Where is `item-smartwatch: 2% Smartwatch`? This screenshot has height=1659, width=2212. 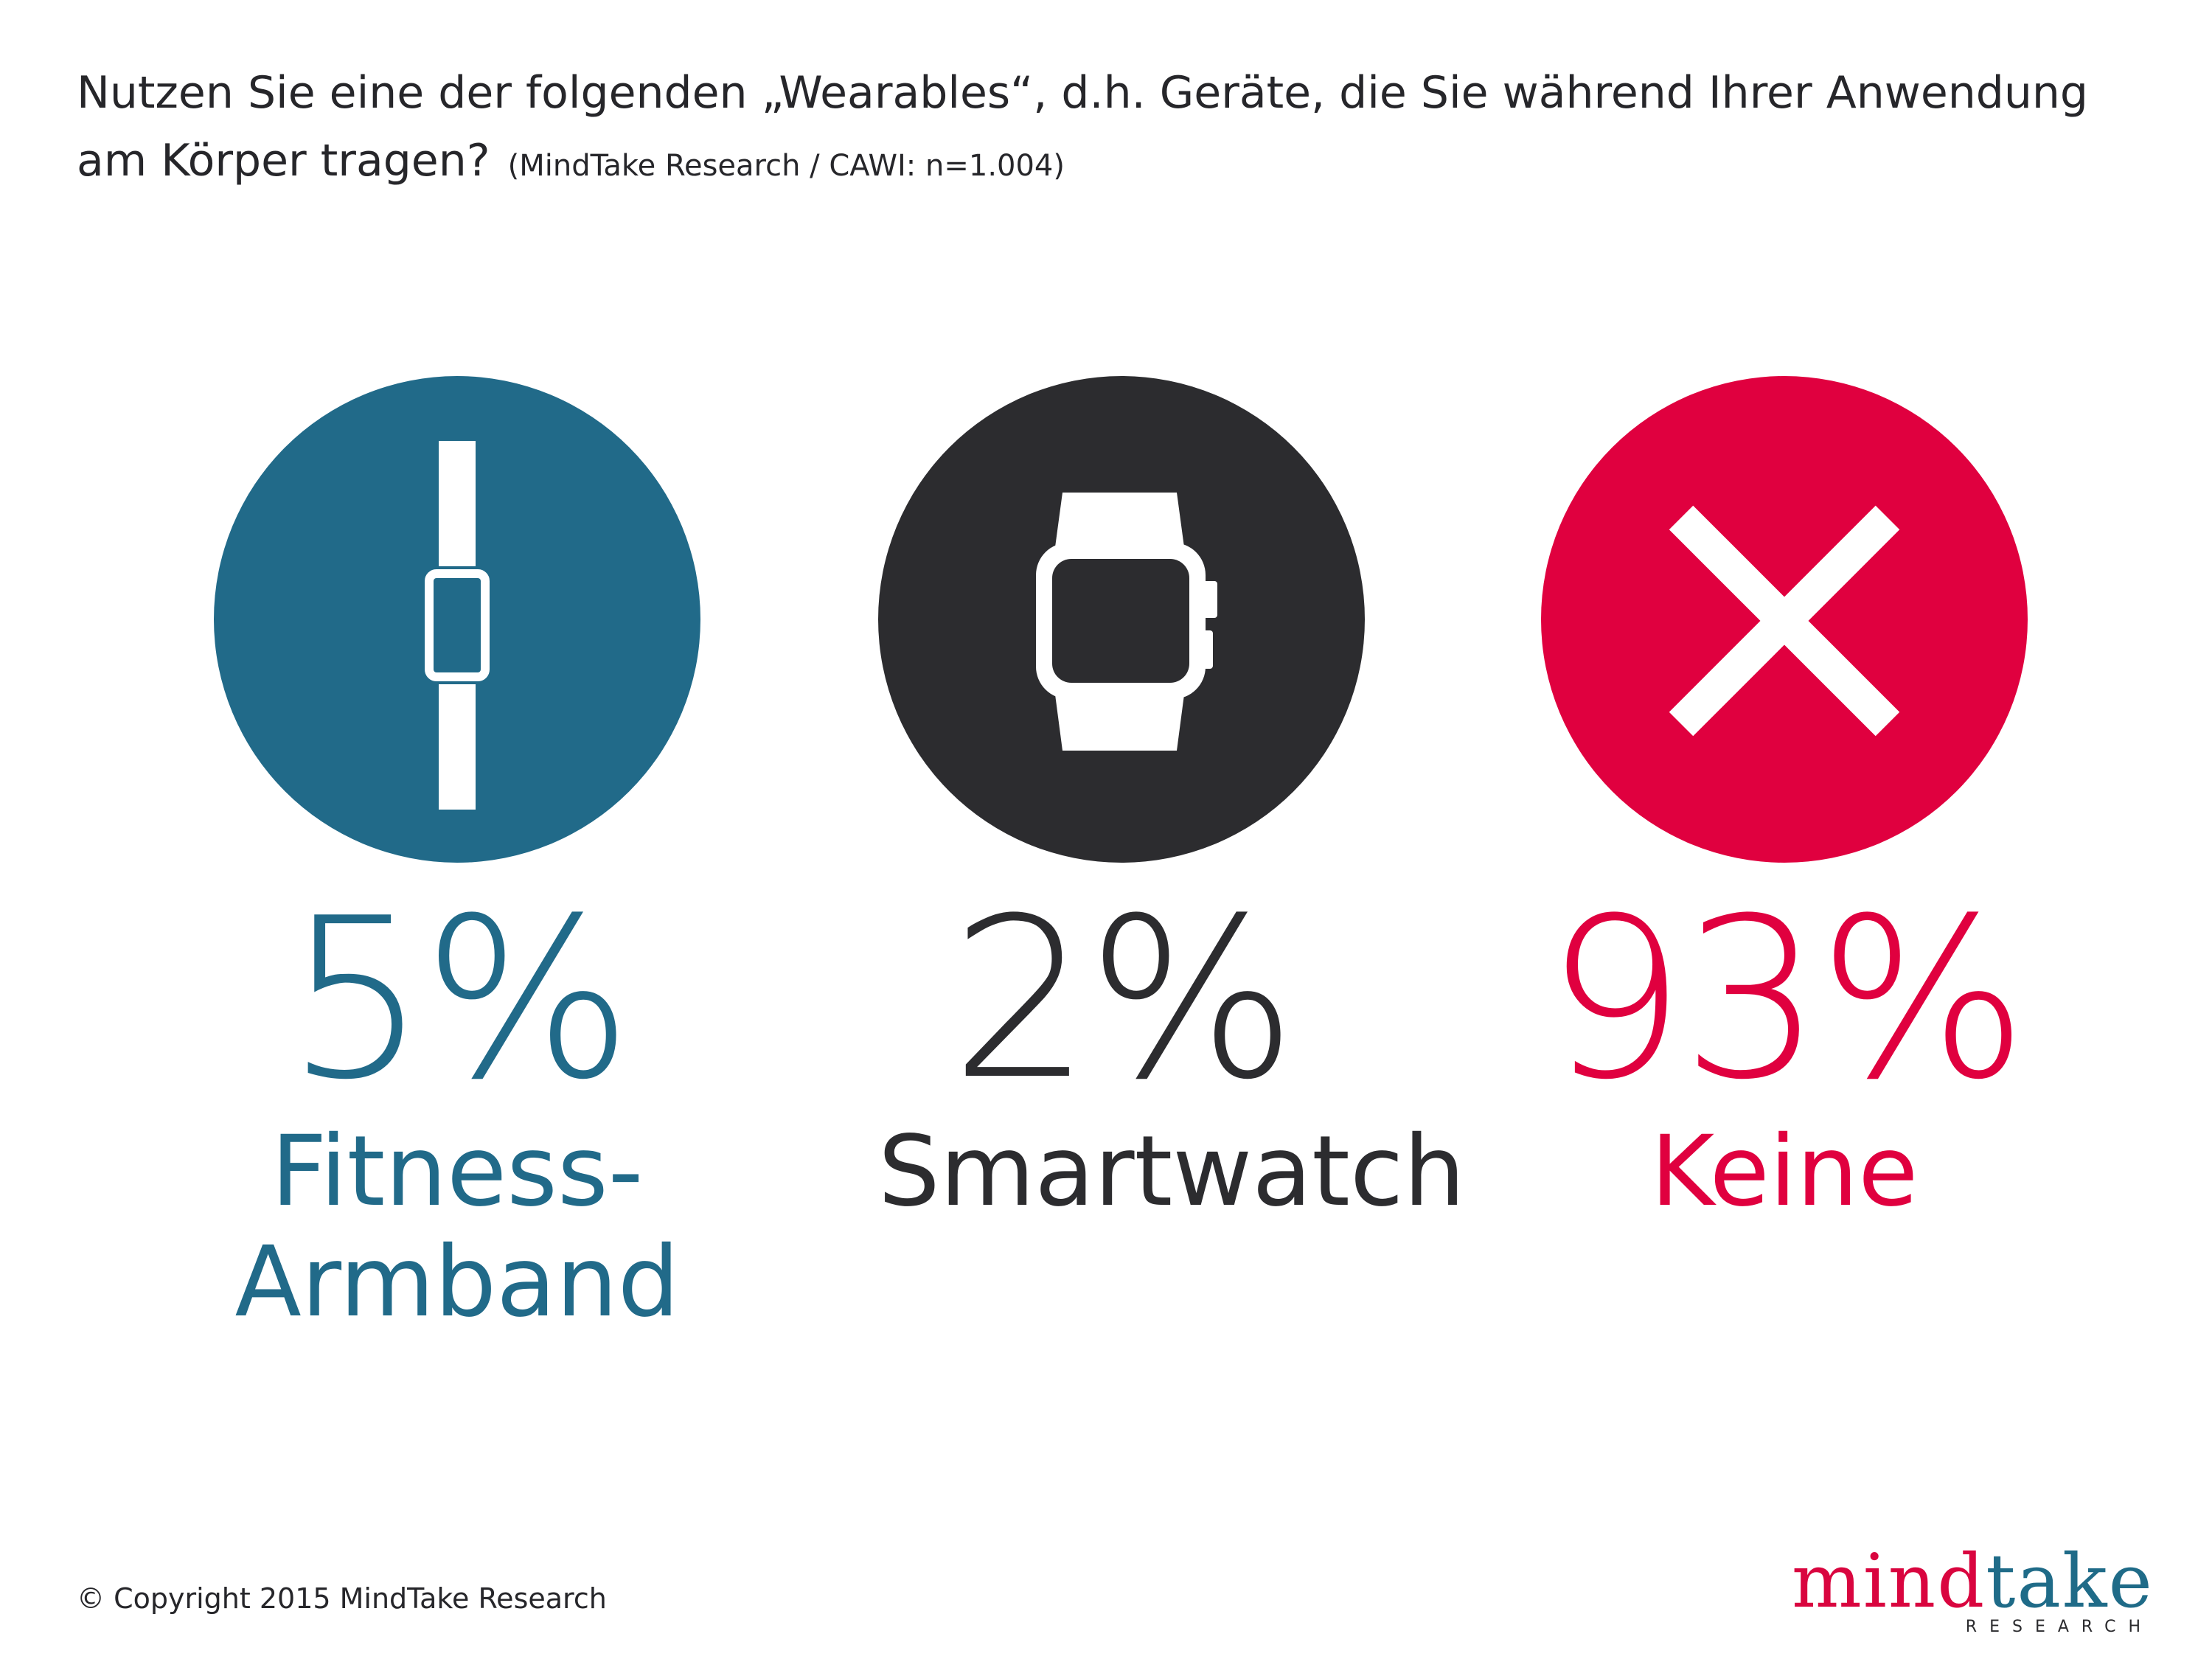 item-smartwatch: 2% Smartwatch is located at coordinates (1172, 802).